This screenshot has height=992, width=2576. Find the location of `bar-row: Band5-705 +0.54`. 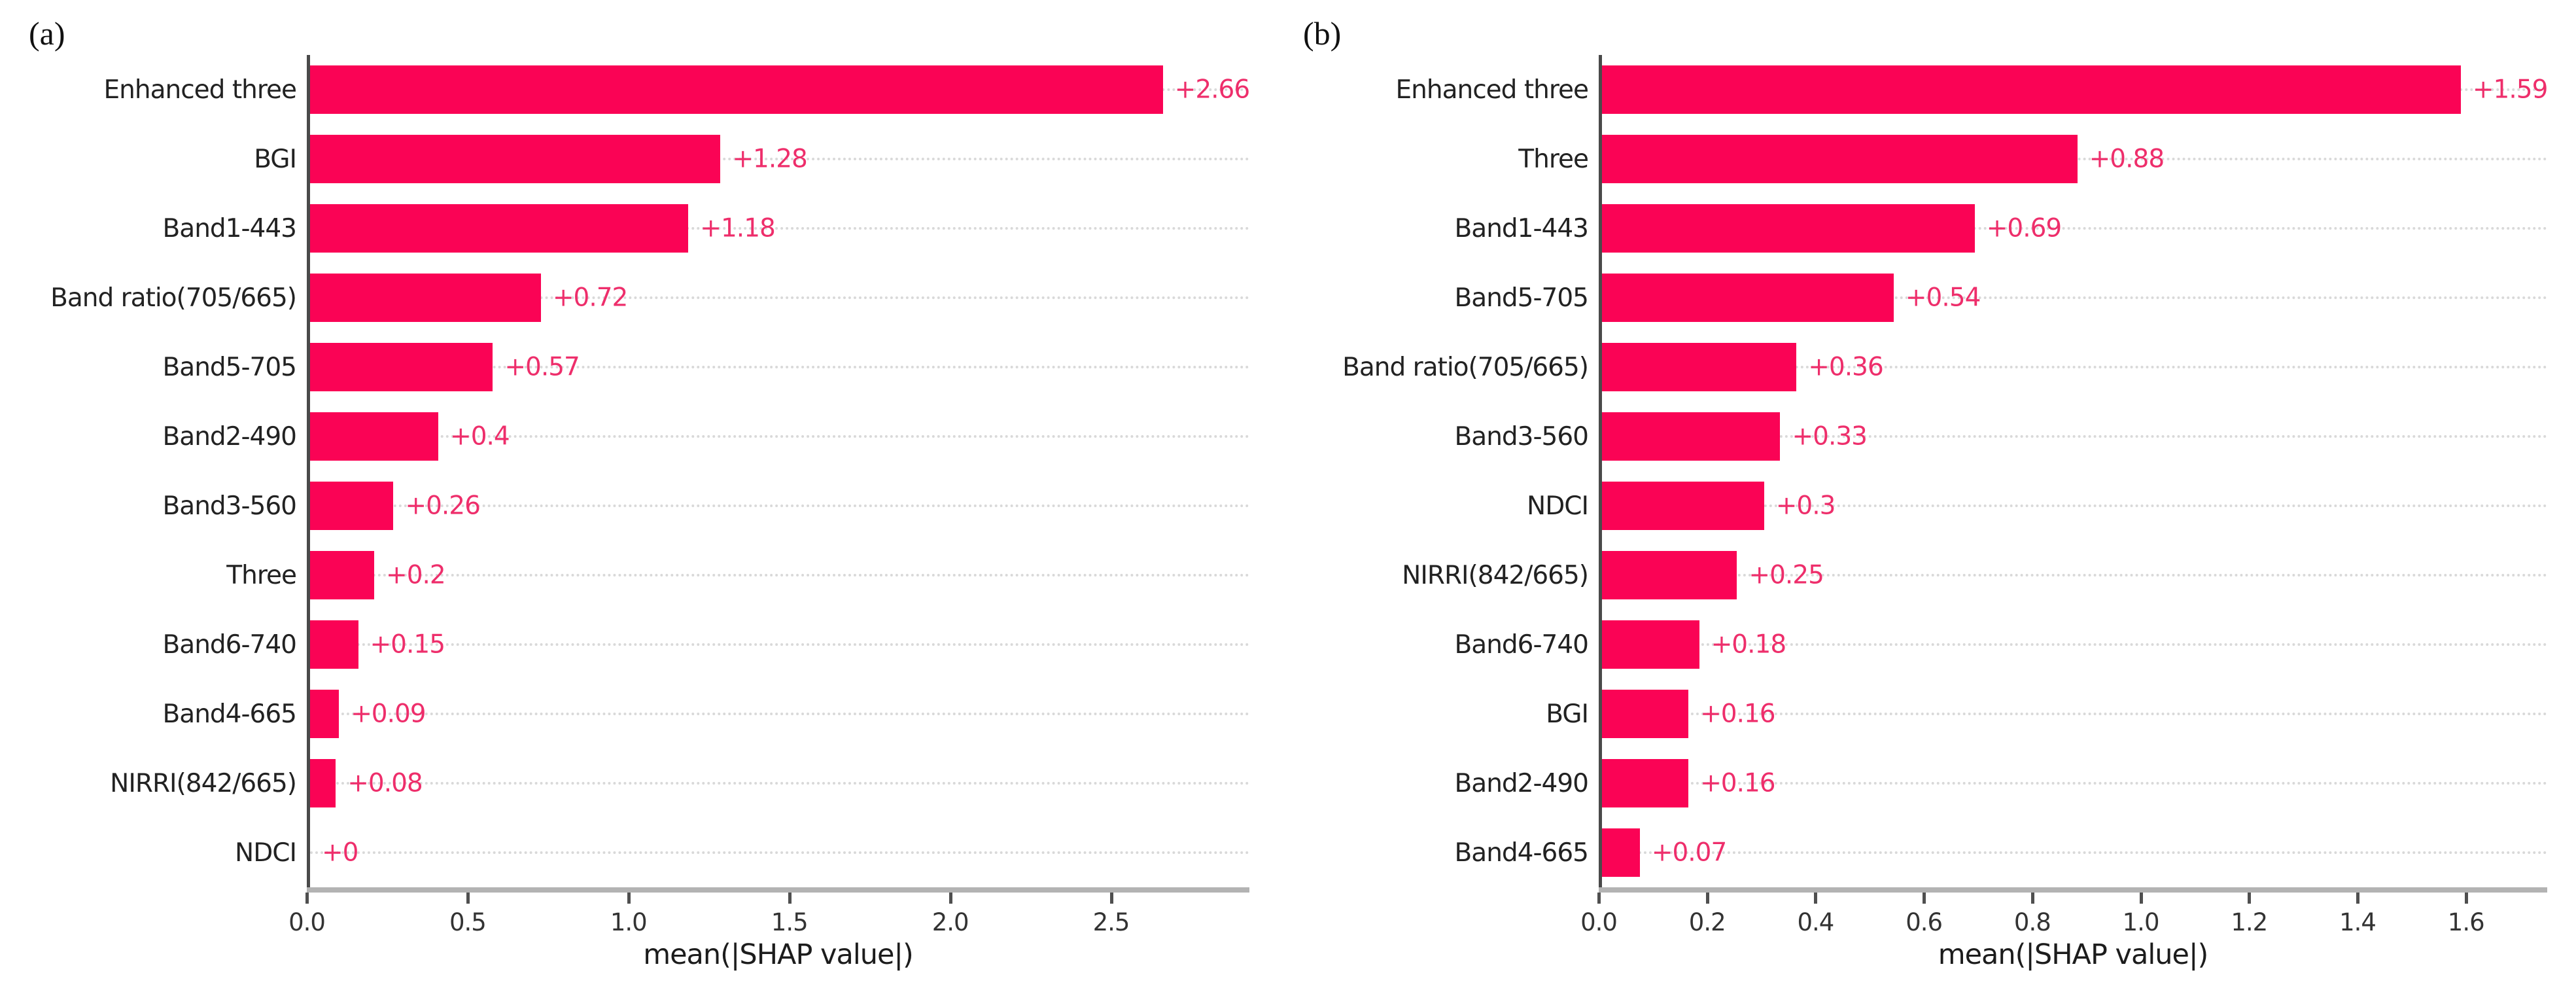

bar-row: Band5-705 +0.54 is located at coordinates (1912, 298).